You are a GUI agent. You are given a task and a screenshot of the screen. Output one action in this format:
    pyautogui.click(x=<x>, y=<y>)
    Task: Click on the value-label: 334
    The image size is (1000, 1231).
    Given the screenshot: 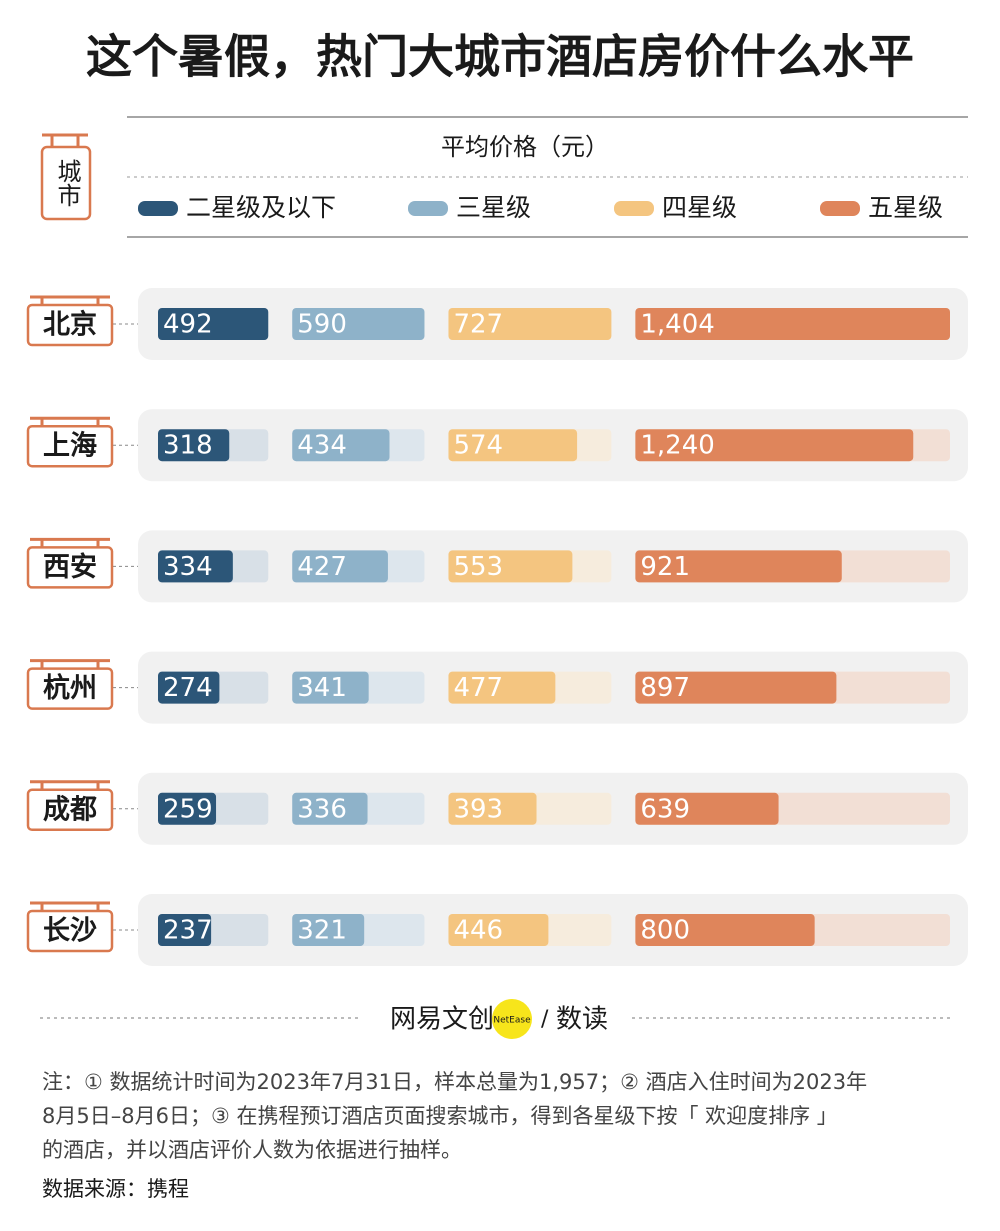 What is the action you would take?
    pyautogui.click(x=188, y=567)
    